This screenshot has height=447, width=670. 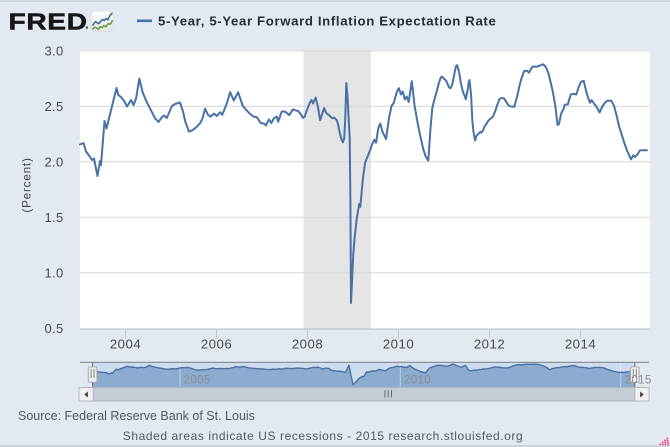 What do you see at coordinates (54, 273) in the screenshot?
I see `svg-text: 1.0` at bounding box center [54, 273].